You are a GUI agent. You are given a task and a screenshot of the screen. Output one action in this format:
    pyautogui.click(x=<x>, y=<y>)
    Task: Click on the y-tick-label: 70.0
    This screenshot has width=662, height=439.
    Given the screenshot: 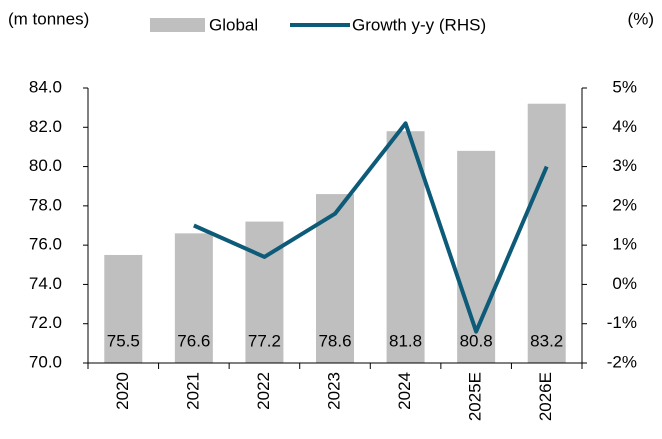 What is the action you would take?
    pyautogui.click(x=45, y=361)
    